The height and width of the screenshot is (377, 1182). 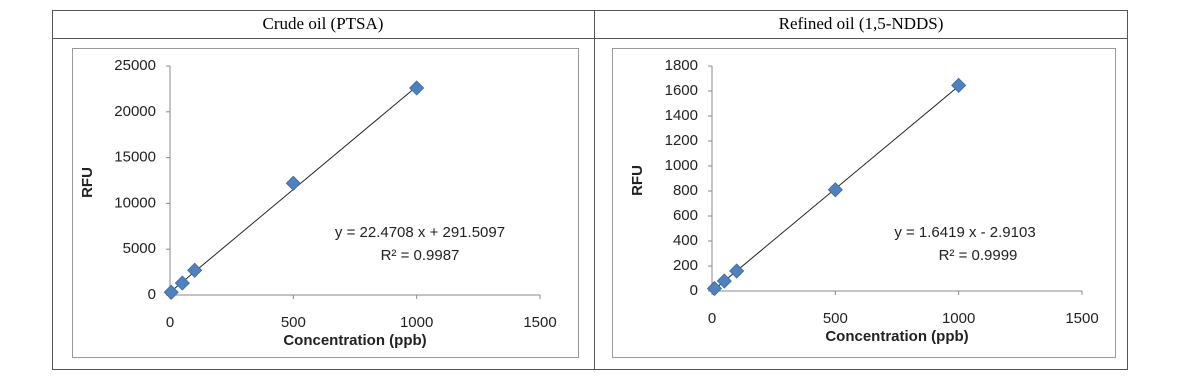 I want to click on y-tick-label: 5000, so click(x=139, y=248).